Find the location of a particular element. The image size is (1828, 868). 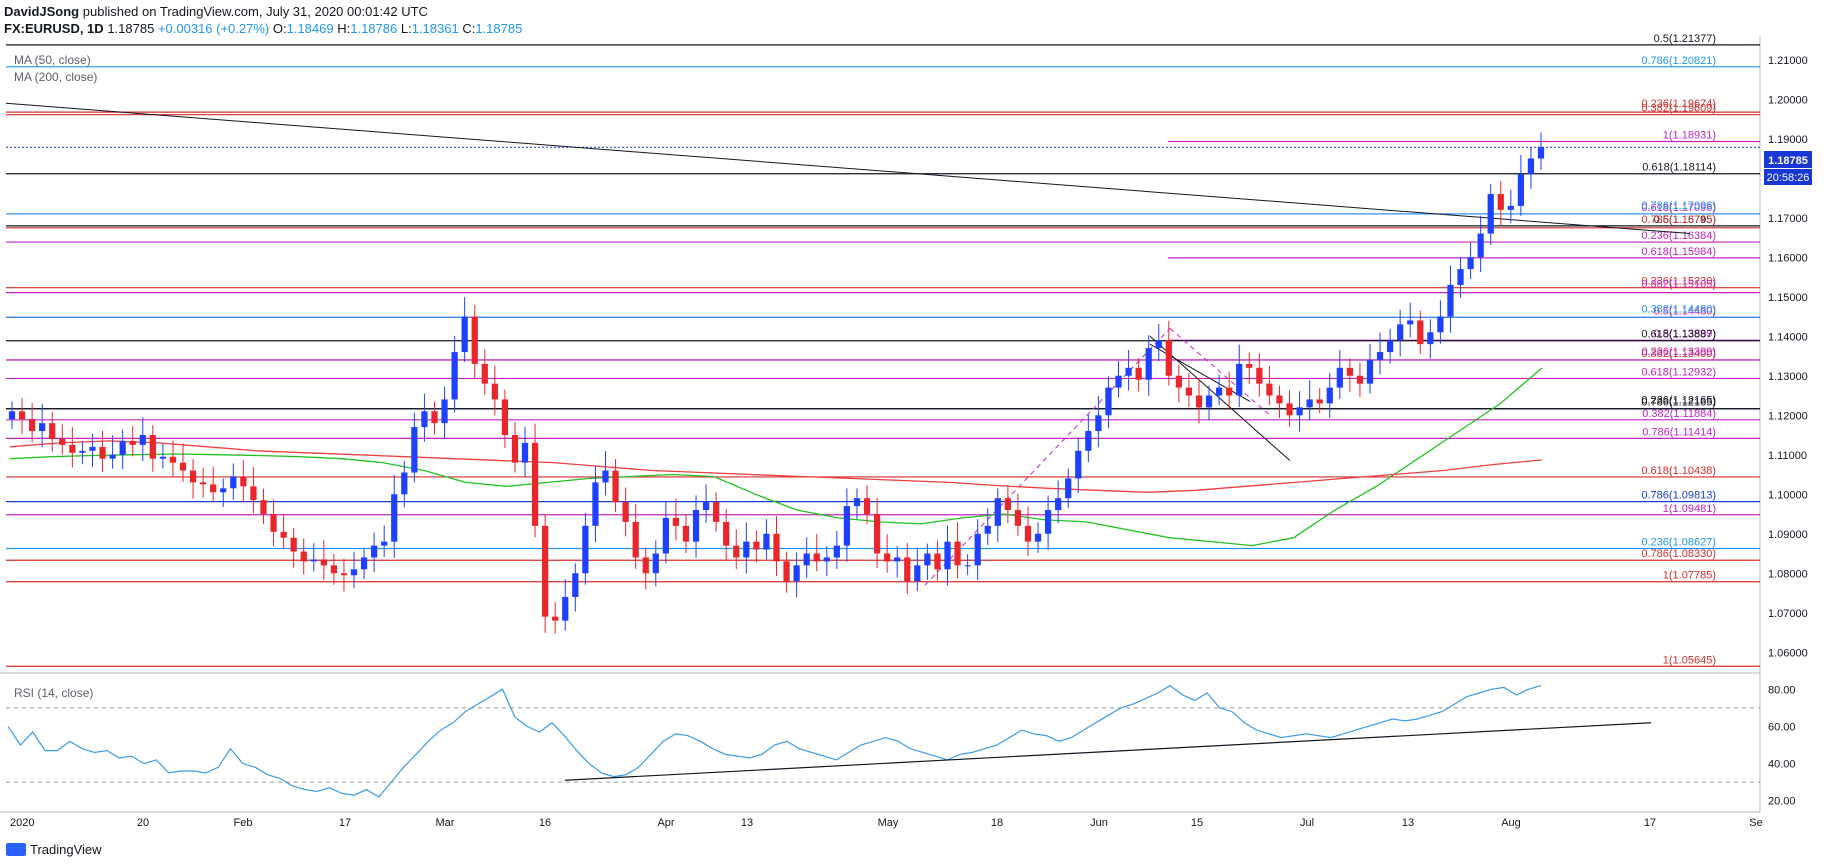

rsi-line is located at coordinates (774, 741).